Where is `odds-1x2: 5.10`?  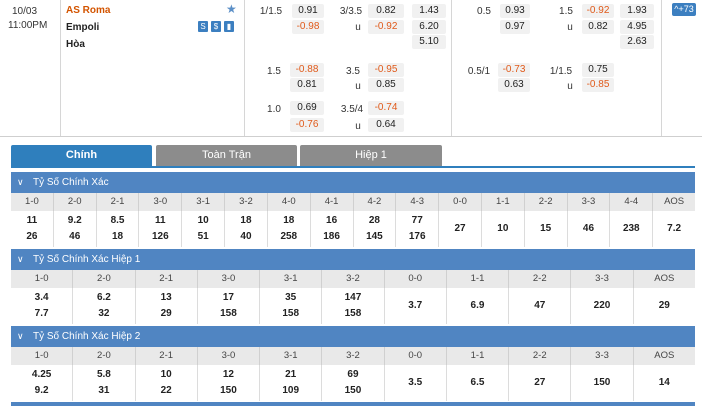
odds-1x2: 5.10 is located at coordinates (429, 42).